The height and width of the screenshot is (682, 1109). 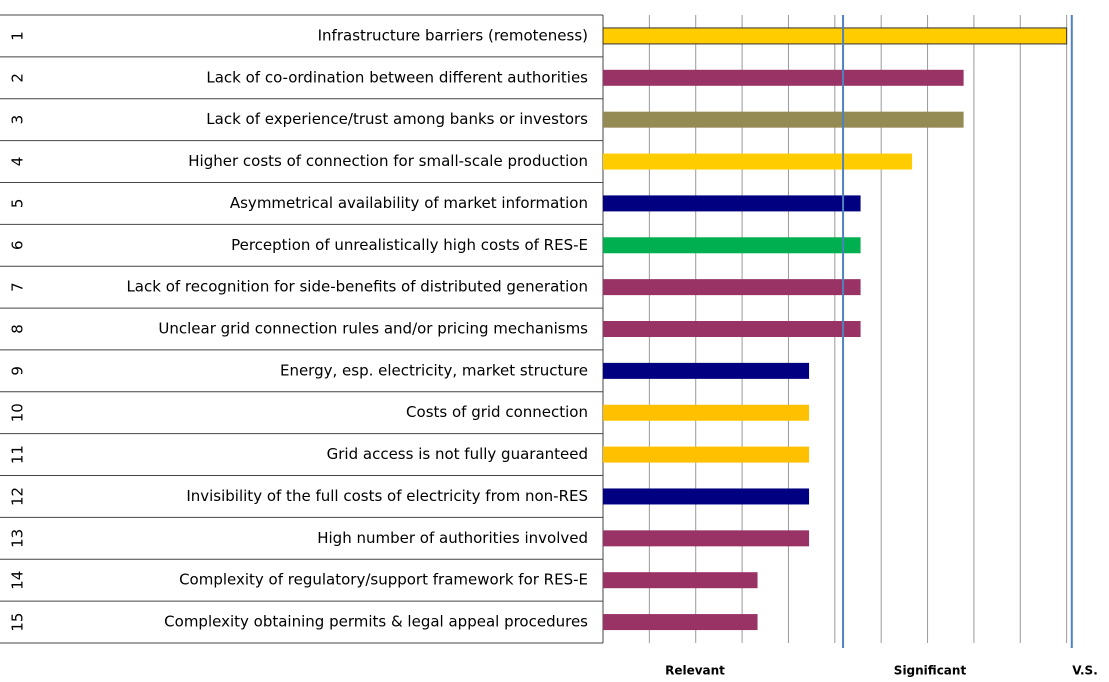 What do you see at coordinates (453, 35) in the screenshot?
I see `category-label: Infrastructure barriers (remoteness)` at bounding box center [453, 35].